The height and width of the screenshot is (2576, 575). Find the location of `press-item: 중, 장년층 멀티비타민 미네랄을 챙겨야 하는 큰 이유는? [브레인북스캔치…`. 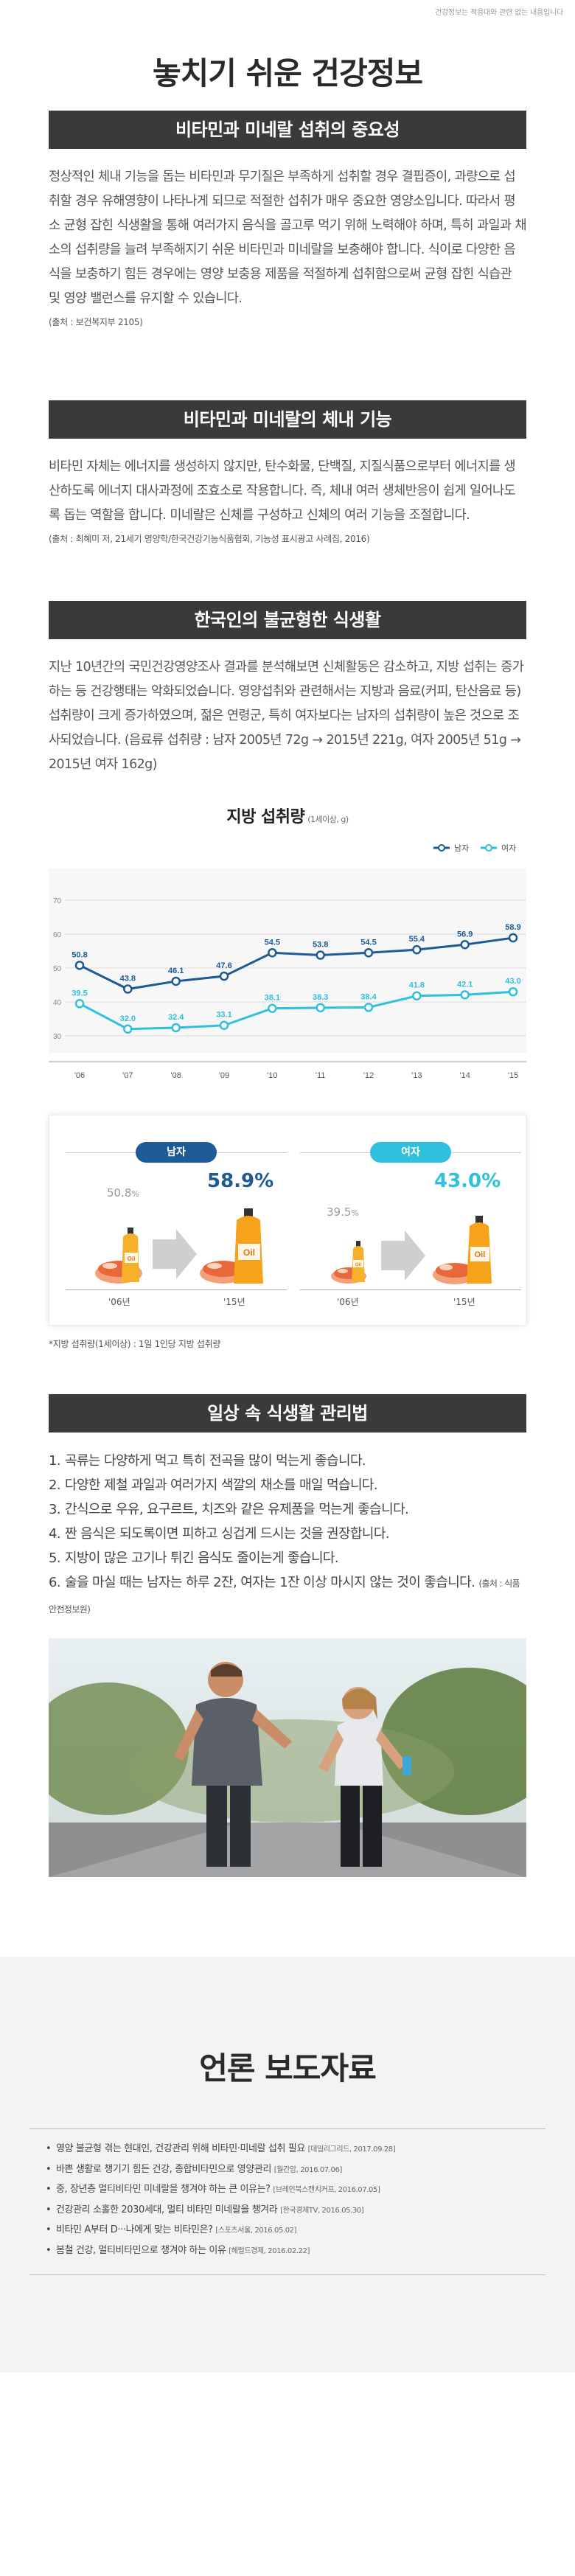

press-item: 중, 장년층 멀티비타민 미네랄을 챙겨야 하는 큰 이유는? [브레인북스캔치… is located at coordinates (288, 2190).